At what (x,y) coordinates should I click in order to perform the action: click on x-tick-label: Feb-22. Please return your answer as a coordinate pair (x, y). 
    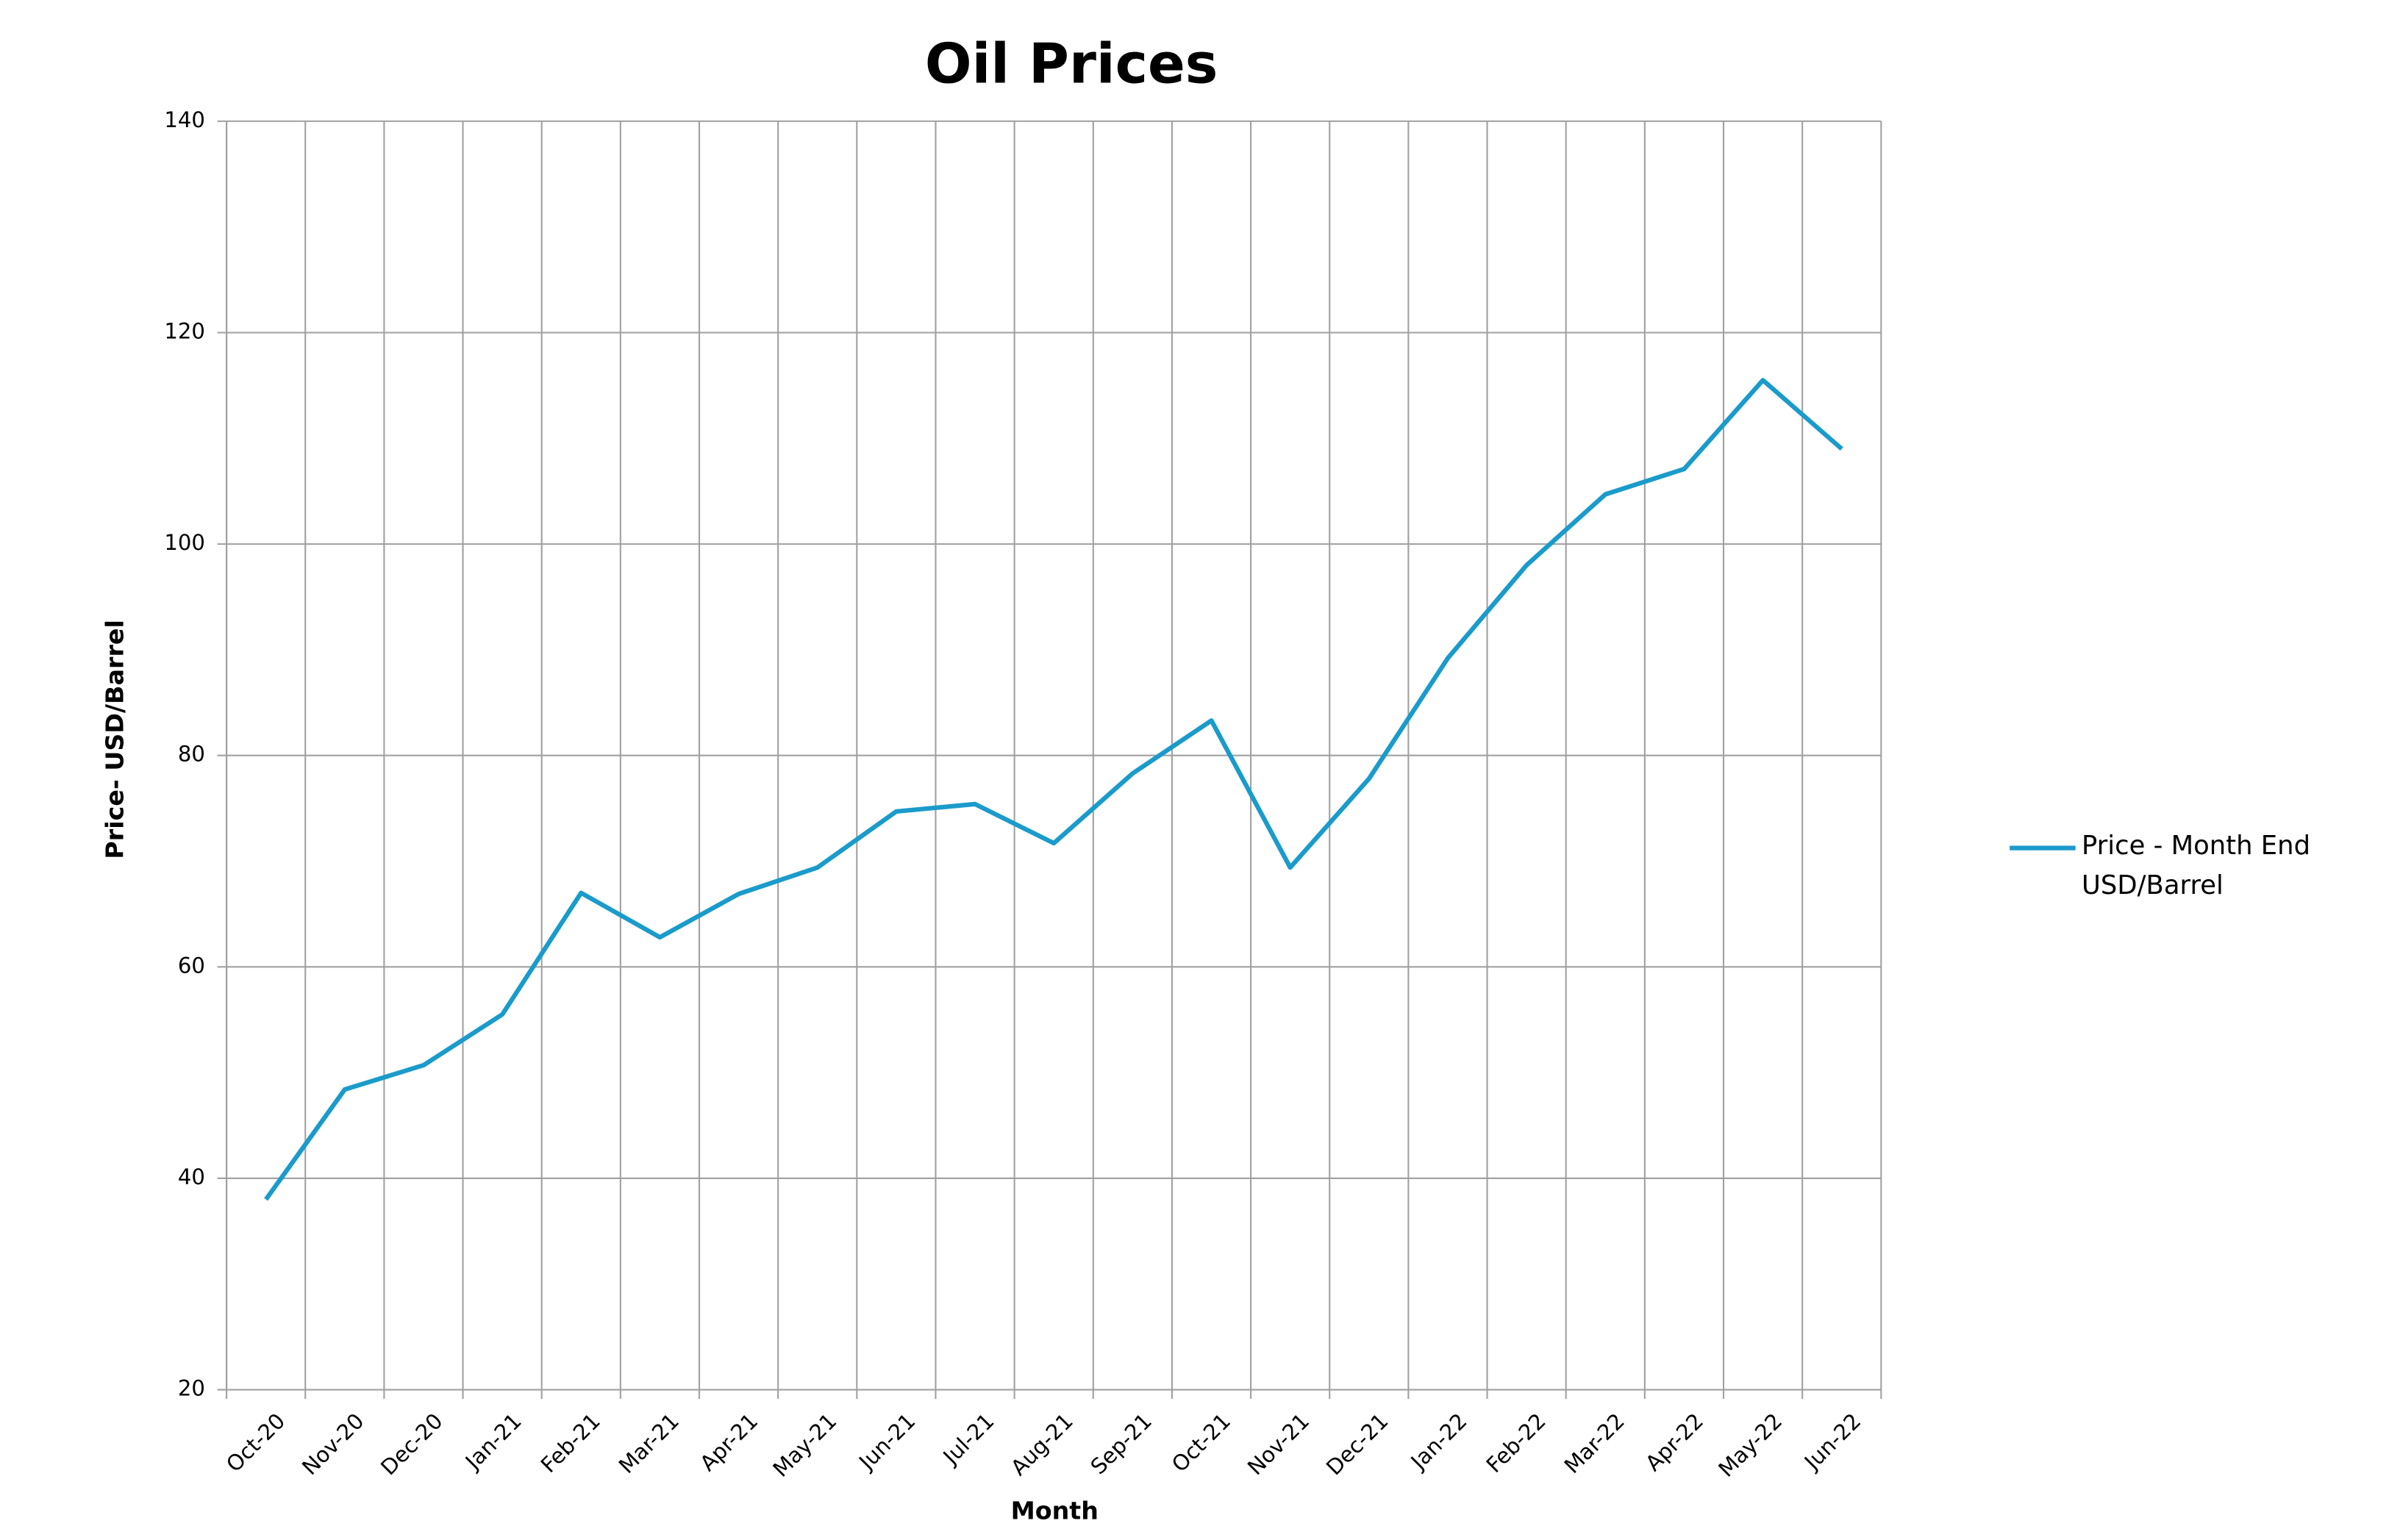
    Looking at the image, I should click on (1517, 1443).